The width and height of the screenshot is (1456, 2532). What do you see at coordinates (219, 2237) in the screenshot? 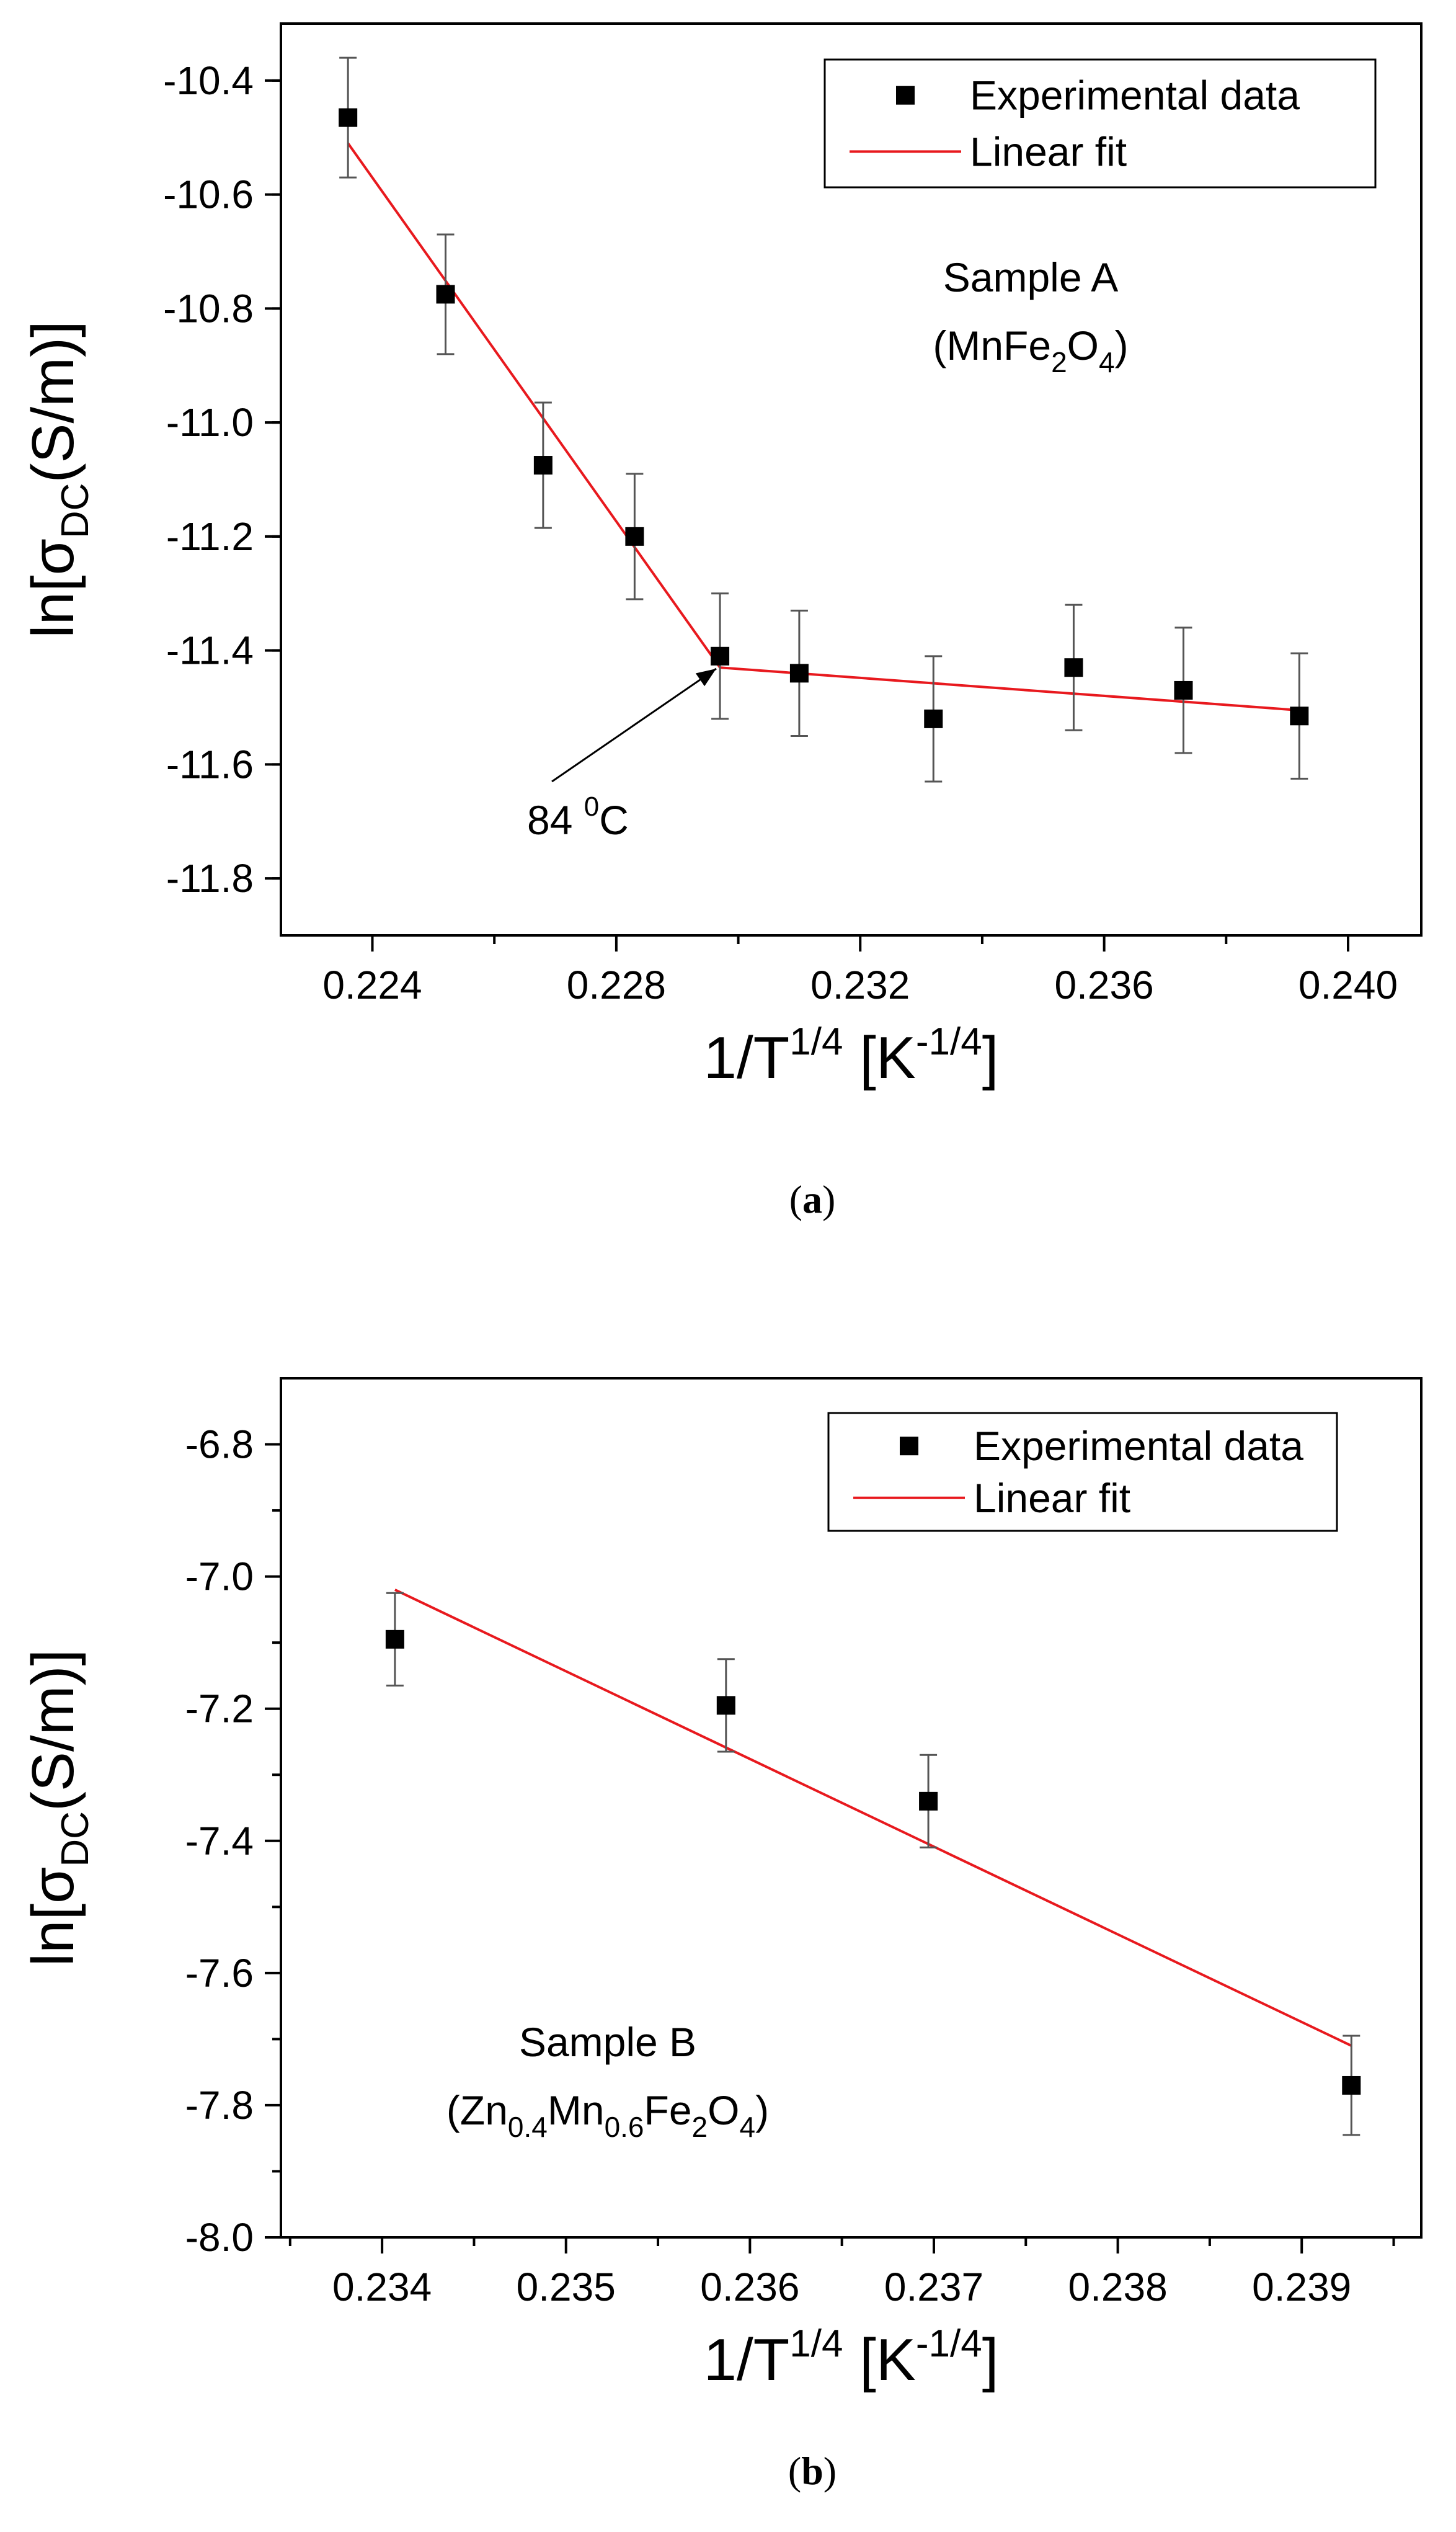
I see `y-tick-label: -8.0` at bounding box center [219, 2237].